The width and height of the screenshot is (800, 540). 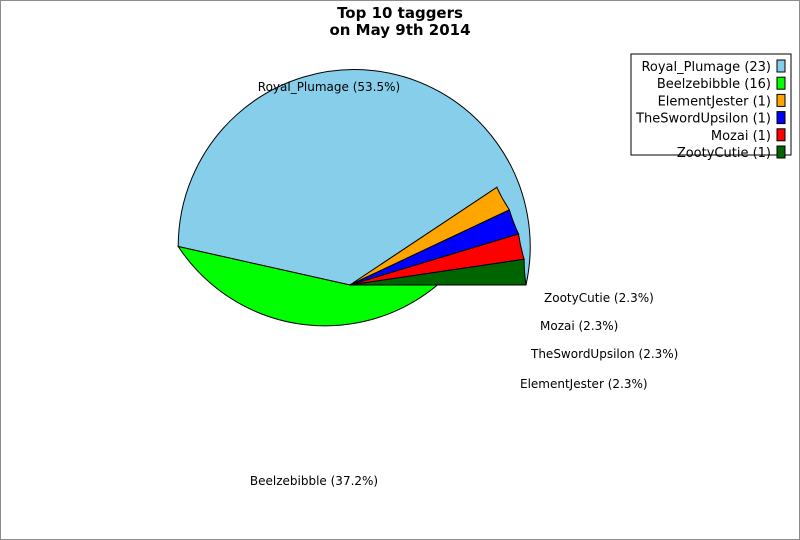 I want to click on legend-item-label: ZootyCutie (1), so click(x=724, y=153).